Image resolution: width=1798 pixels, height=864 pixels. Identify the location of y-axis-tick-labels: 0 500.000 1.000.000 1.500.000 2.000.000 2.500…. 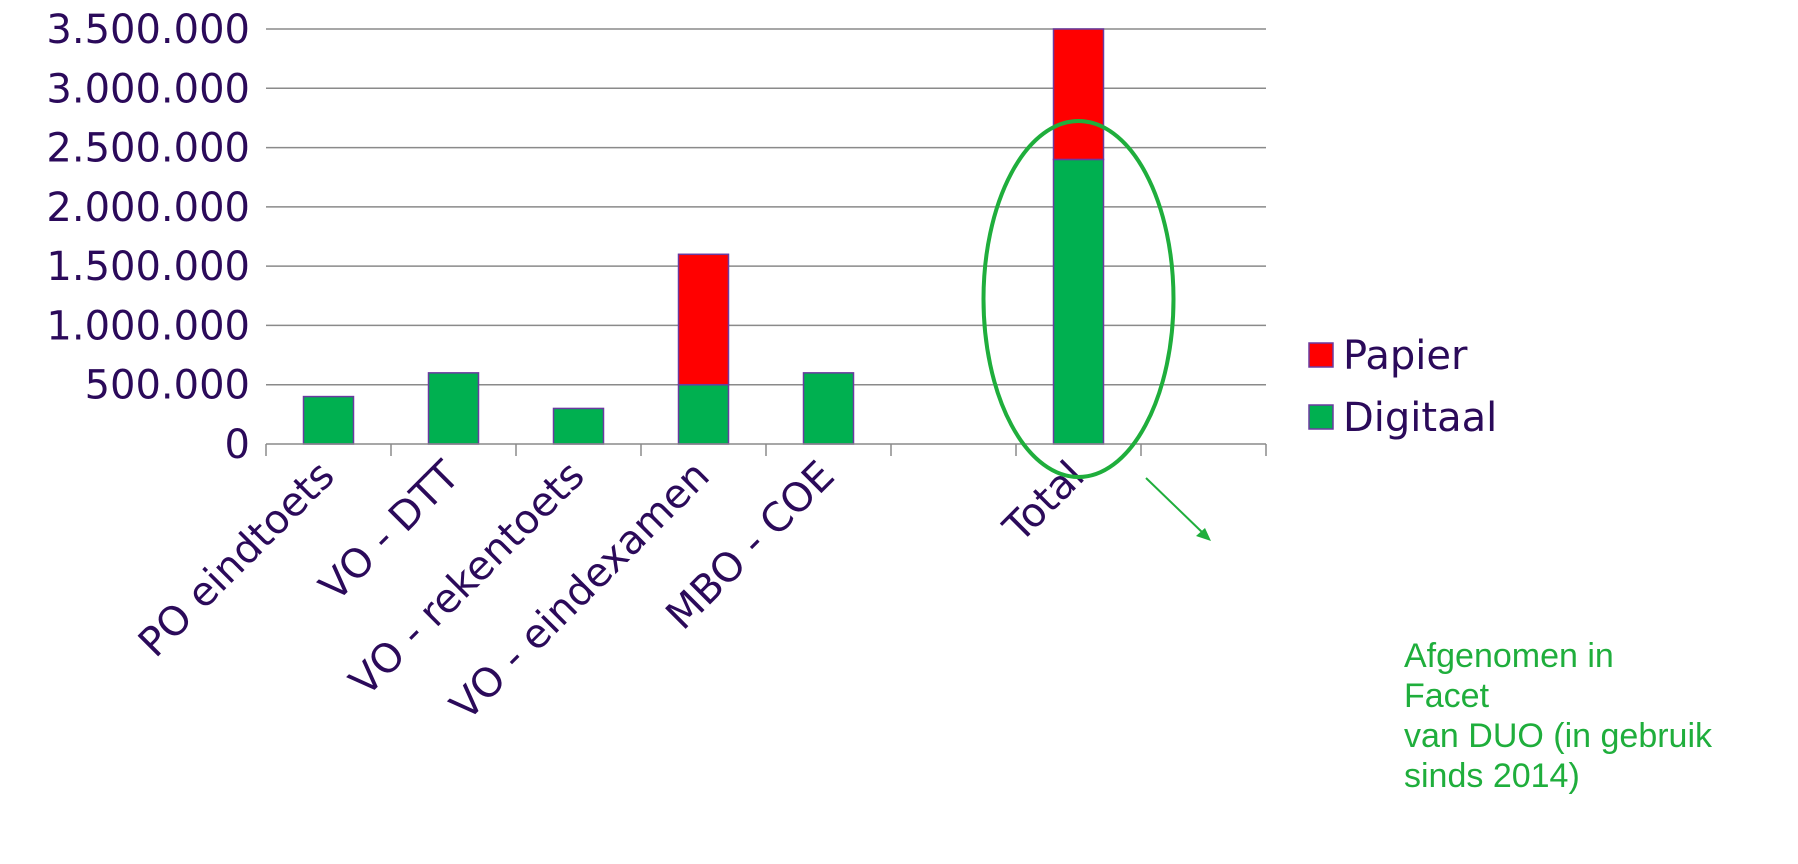
(148, 237).